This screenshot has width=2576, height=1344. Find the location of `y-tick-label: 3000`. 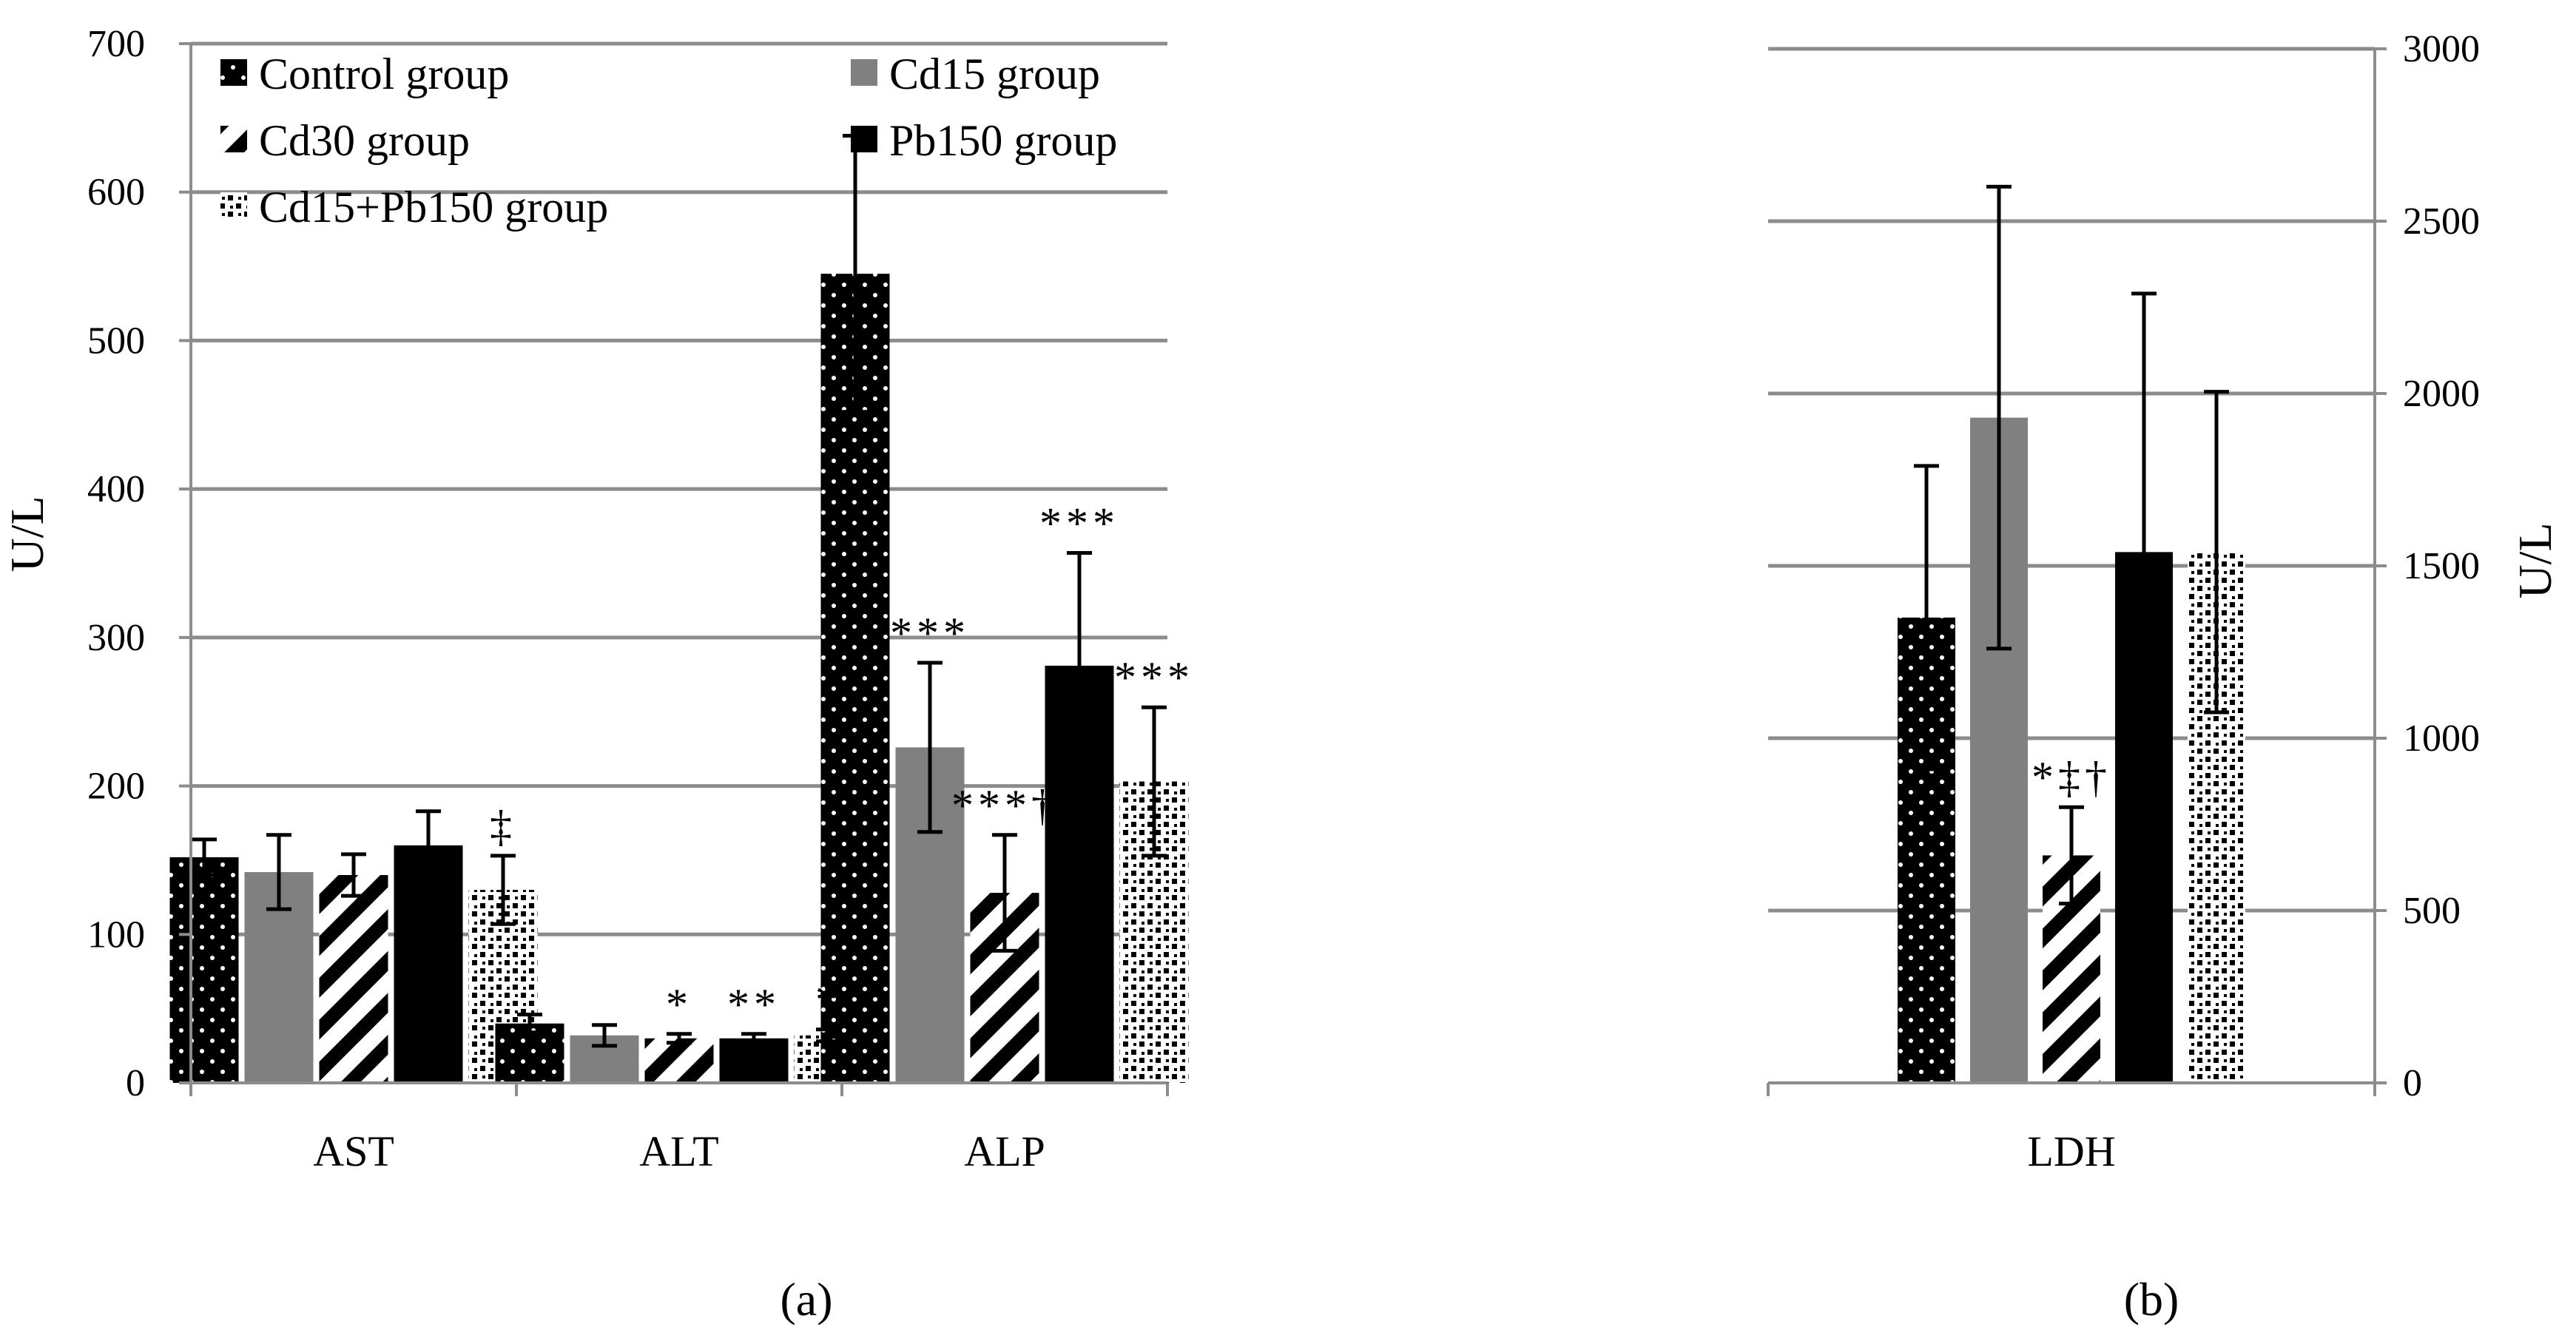

y-tick-label: 3000 is located at coordinates (2441, 49).